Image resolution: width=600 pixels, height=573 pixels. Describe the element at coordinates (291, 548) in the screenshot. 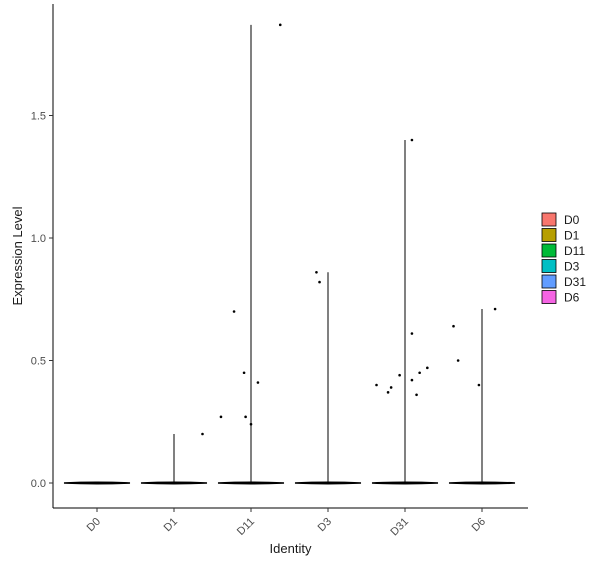

I see `x-axis-title: Identity` at that location.